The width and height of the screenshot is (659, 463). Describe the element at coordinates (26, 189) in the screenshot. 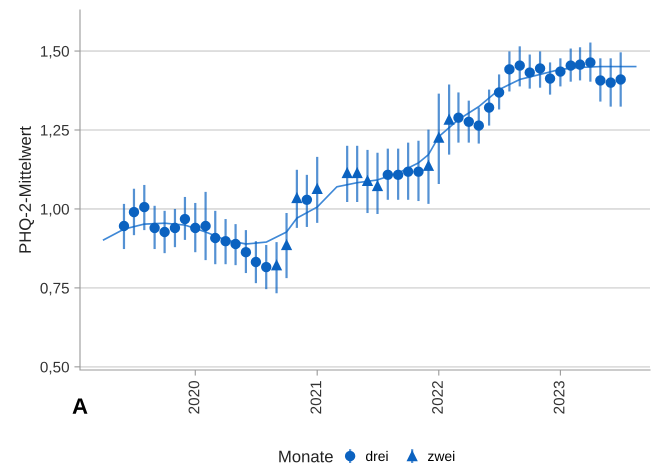

I see `y-axis-title: PHQ-2-Mittelwert` at that location.